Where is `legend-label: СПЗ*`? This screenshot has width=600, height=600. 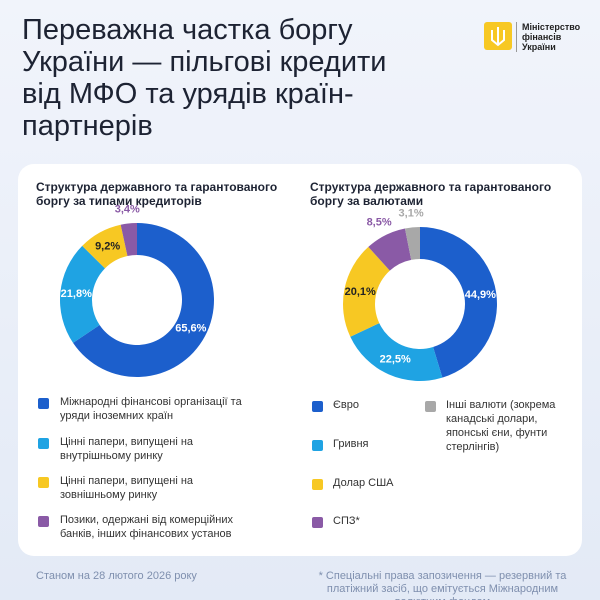 legend-label: СПЗ* is located at coordinates (346, 521).